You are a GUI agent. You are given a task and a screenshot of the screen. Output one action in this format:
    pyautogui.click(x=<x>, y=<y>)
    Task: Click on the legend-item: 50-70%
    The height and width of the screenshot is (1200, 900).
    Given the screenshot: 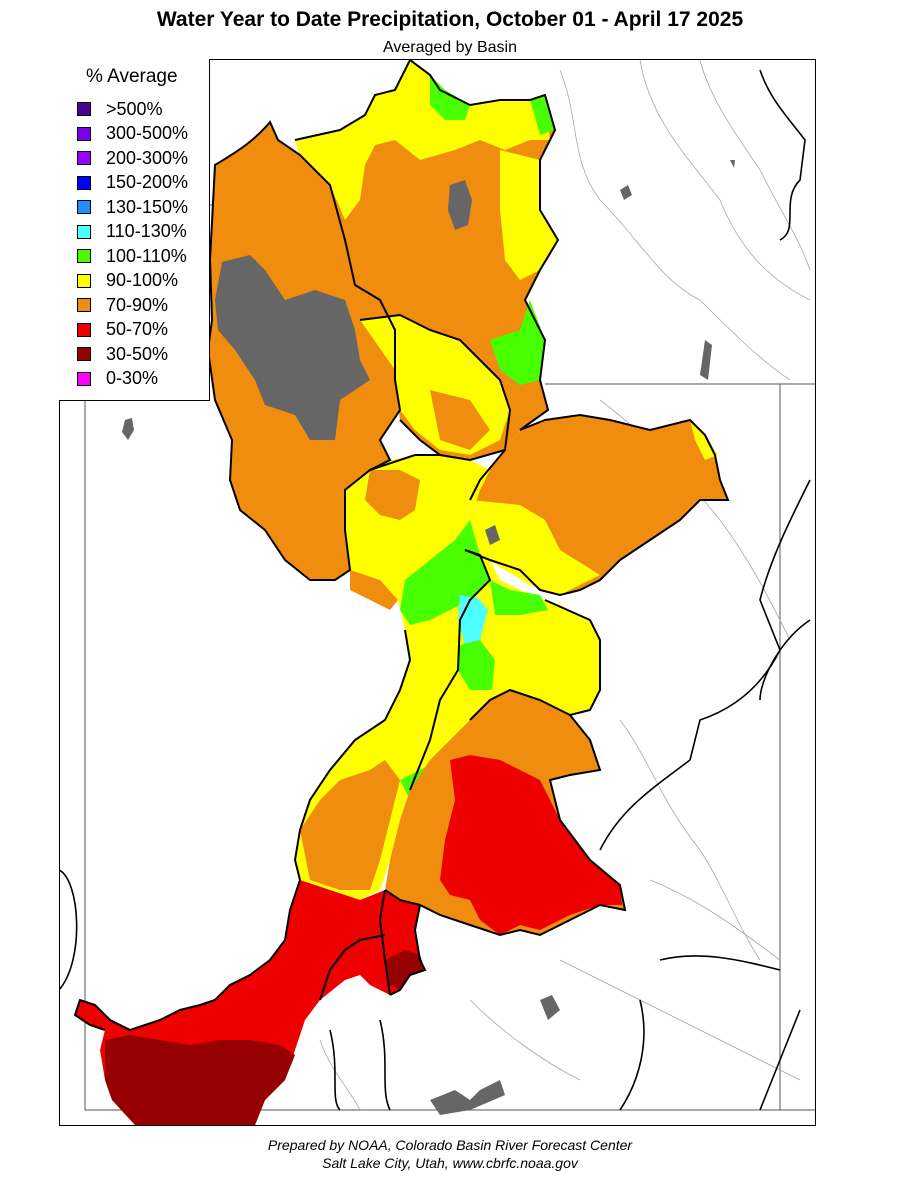 What is the action you would take?
    pyautogui.click(x=122, y=330)
    